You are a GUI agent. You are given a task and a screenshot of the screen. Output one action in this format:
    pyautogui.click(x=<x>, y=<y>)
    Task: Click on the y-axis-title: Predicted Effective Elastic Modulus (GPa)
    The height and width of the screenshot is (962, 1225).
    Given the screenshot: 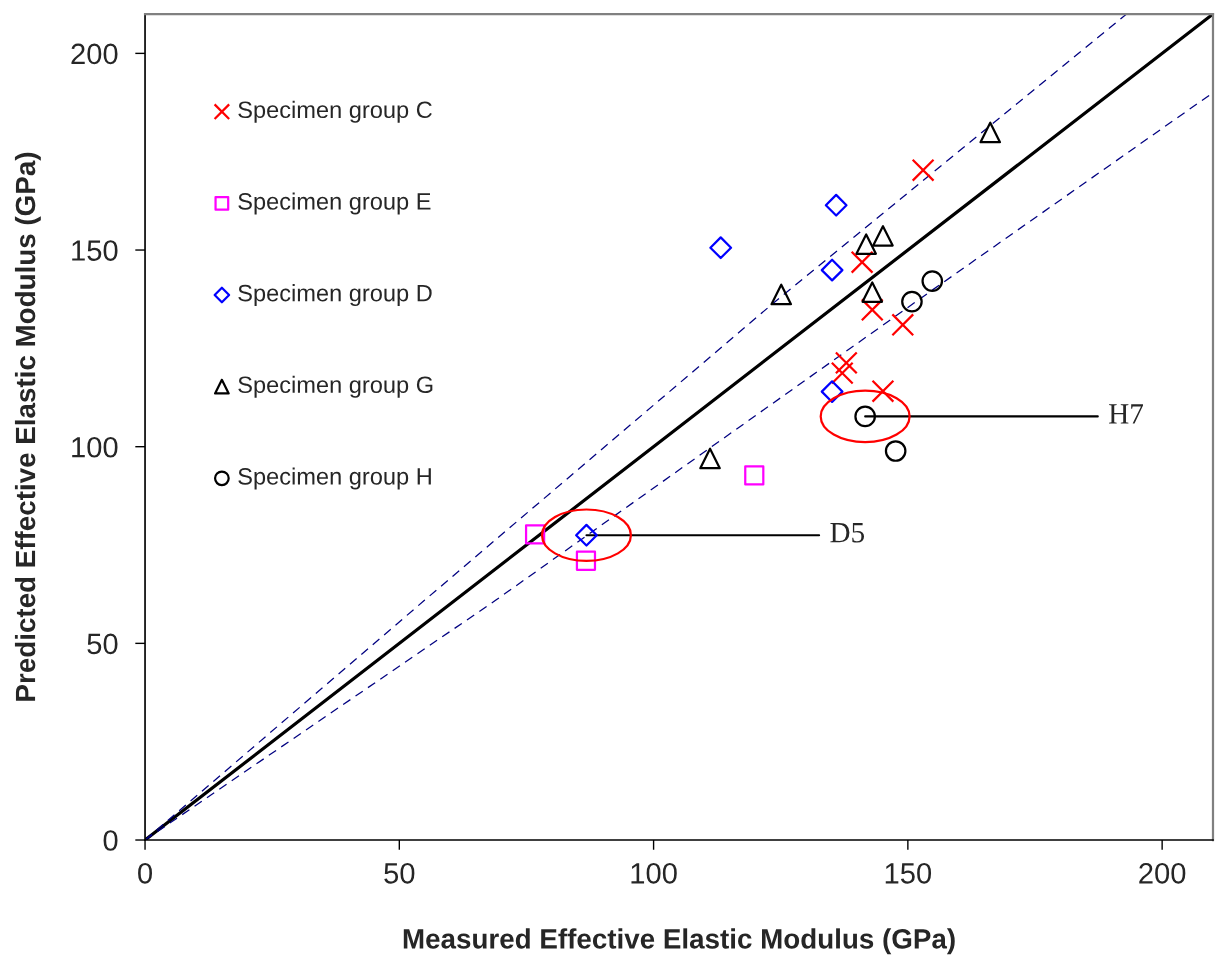 What is the action you would take?
    pyautogui.click(x=27, y=426)
    